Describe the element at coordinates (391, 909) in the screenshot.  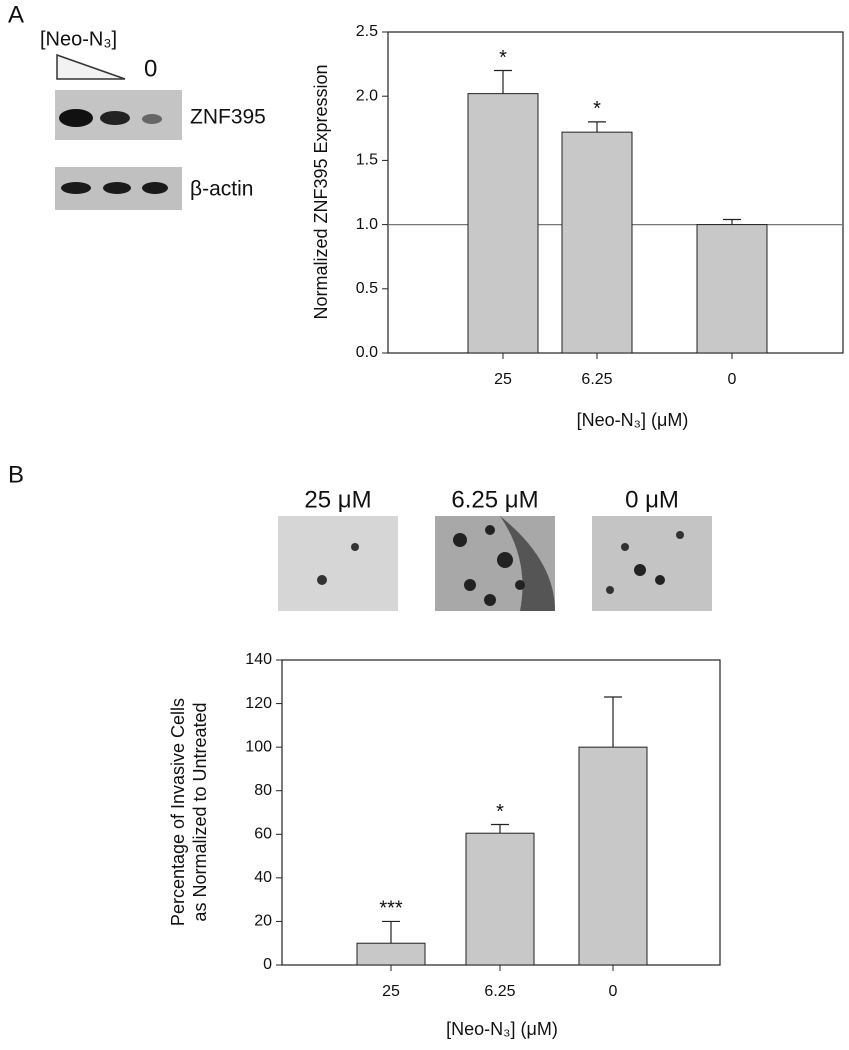
I see `significance: ***` at that location.